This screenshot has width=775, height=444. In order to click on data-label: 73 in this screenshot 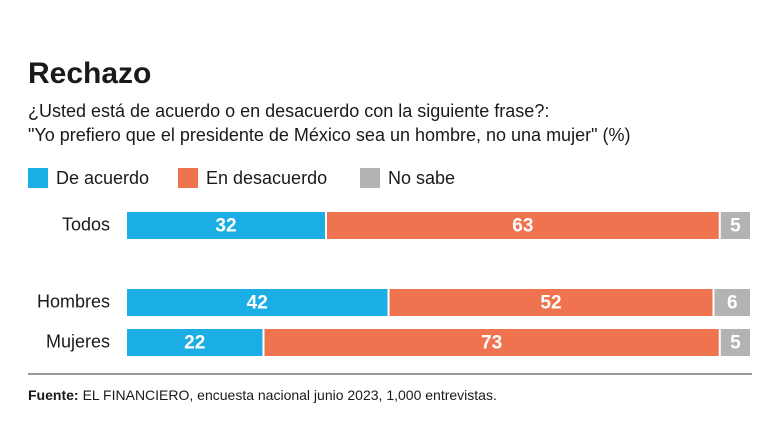, I will do `click(491, 343)`.